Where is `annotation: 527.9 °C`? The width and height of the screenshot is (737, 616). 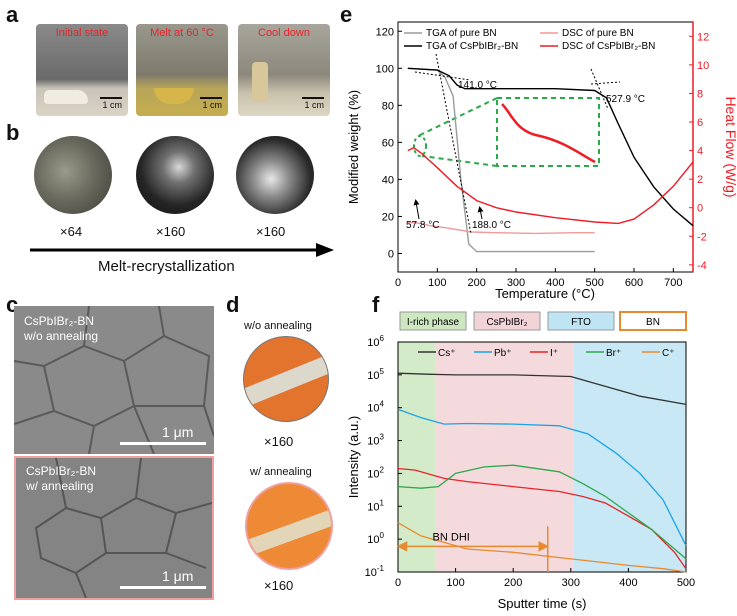 annotation: 527.9 °C is located at coordinates (625, 99).